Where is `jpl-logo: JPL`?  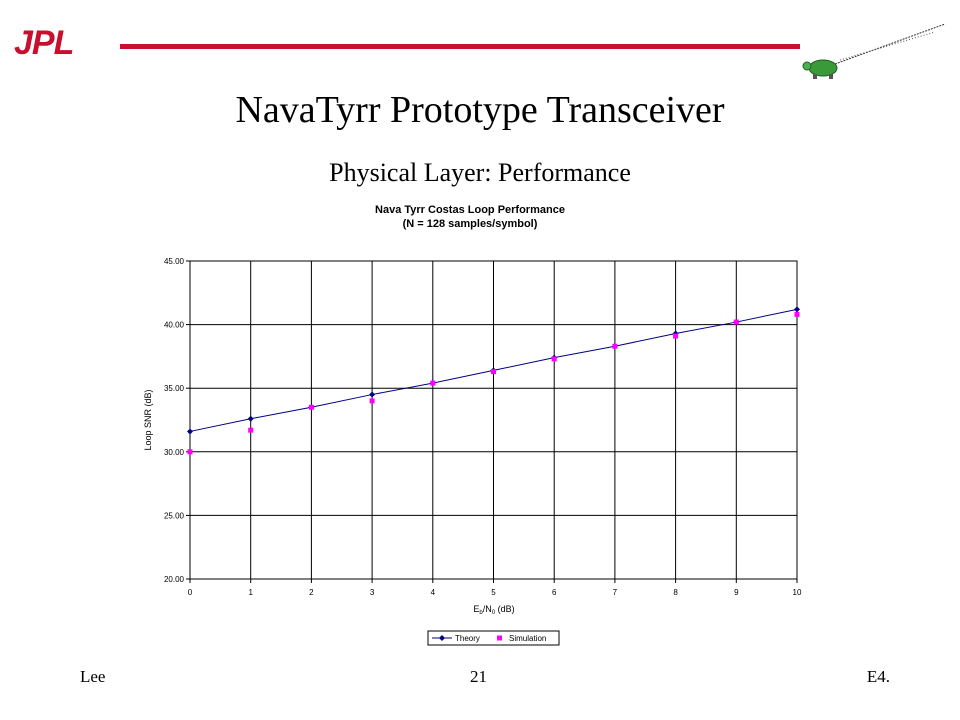 jpl-logo: JPL is located at coordinates (44, 43).